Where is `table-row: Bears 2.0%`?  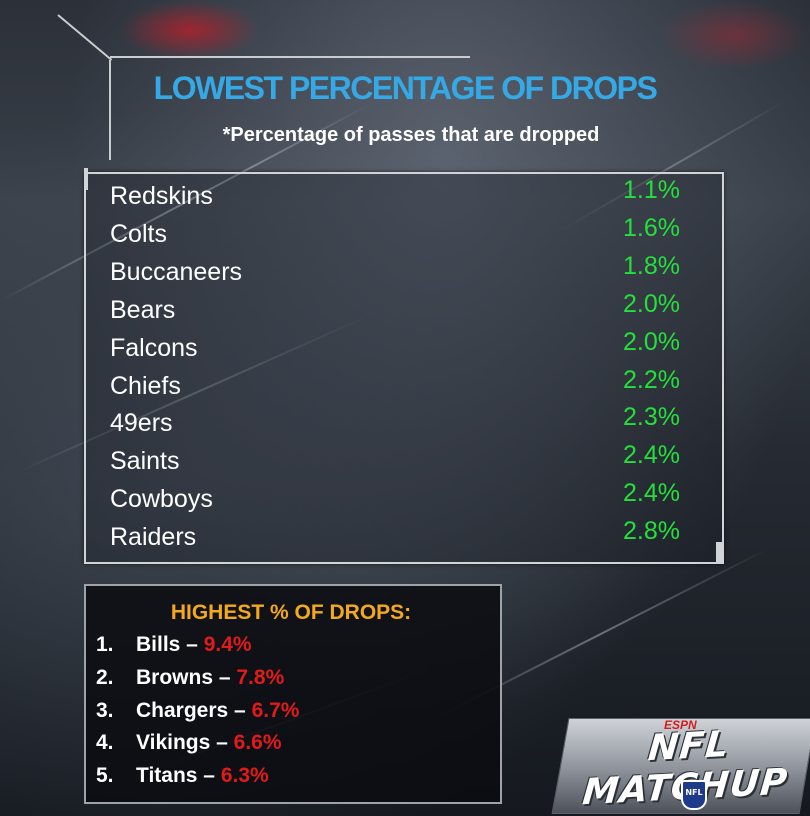 table-row: Bears 2.0% is located at coordinates (395, 312).